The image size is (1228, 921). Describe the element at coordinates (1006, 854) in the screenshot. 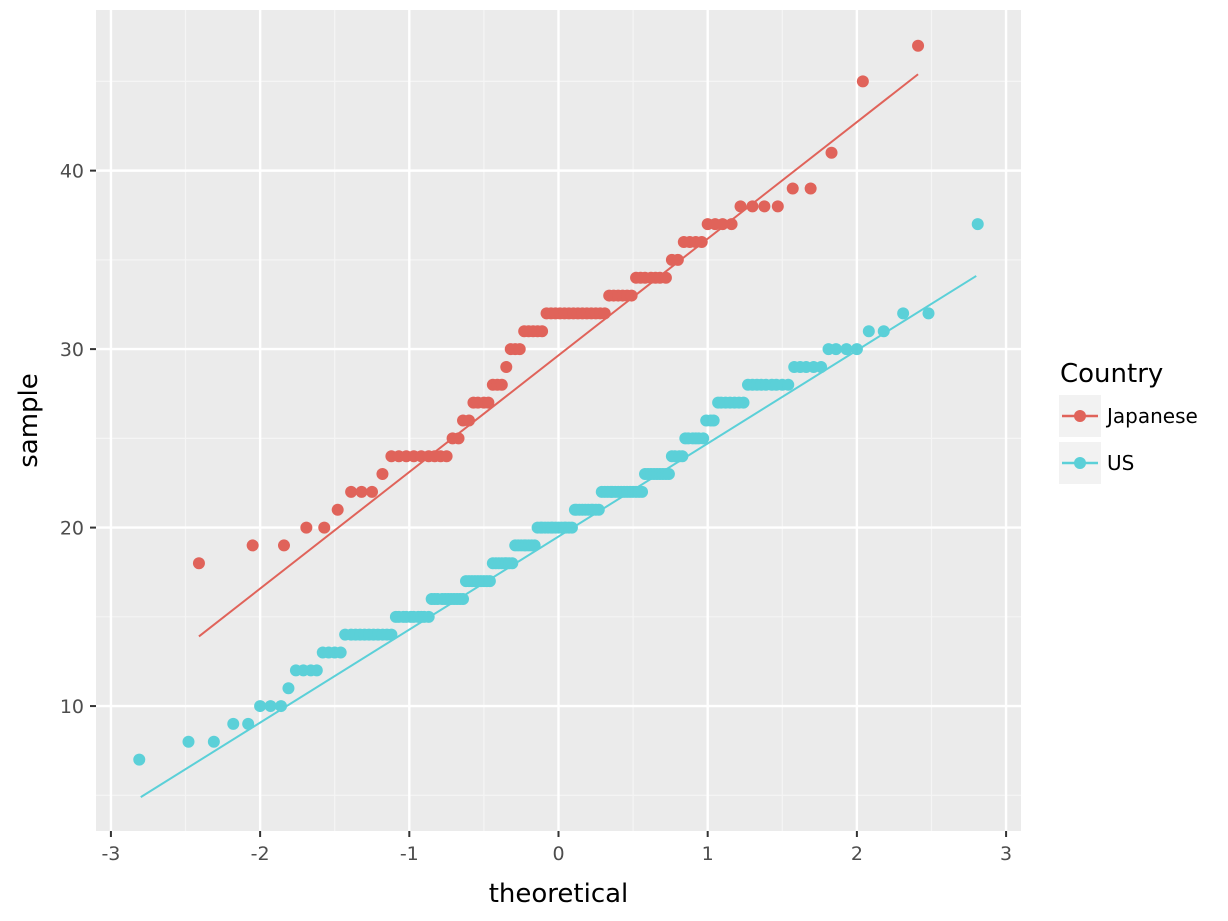

I see `x-tick-label: 3` at that location.